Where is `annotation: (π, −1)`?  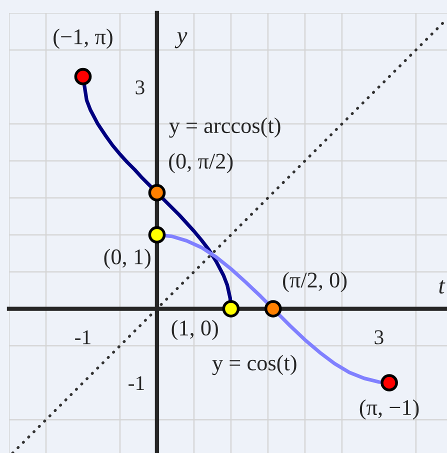
annotation: (π, −1) is located at coordinates (389, 409).